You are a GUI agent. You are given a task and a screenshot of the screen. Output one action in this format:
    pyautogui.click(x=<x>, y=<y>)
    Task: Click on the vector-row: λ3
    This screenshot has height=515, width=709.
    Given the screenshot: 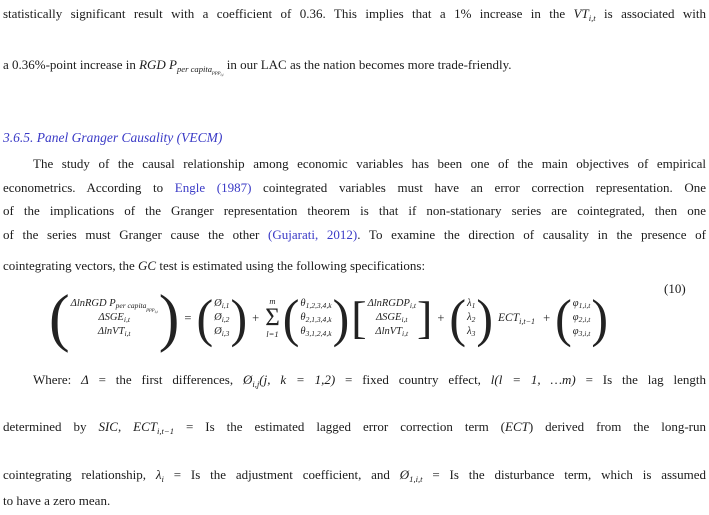 What is the action you would take?
    pyautogui.click(x=471, y=332)
    